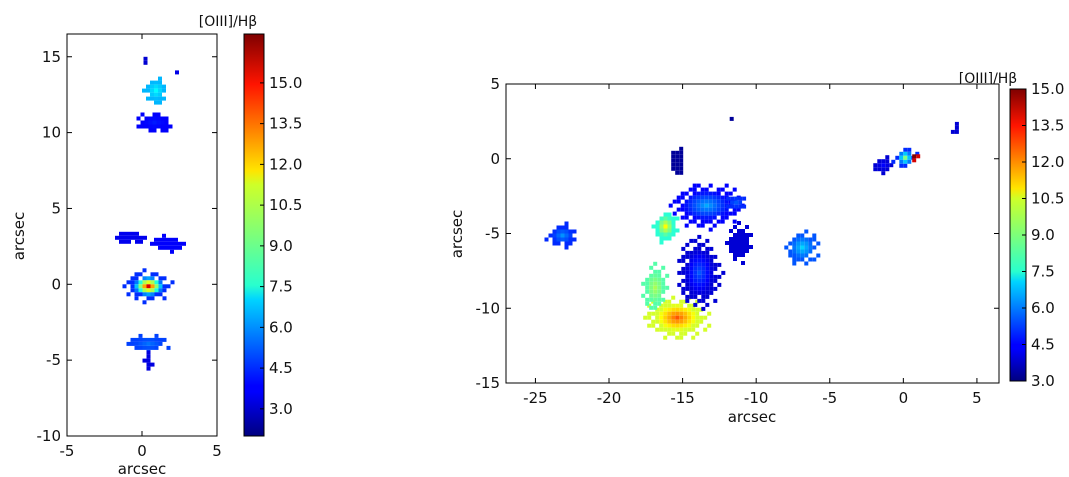 The width and height of the screenshot is (1069, 477). What do you see at coordinates (142, 451) in the screenshot?
I see `x-tick-label: 0` at bounding box center [142, 451].